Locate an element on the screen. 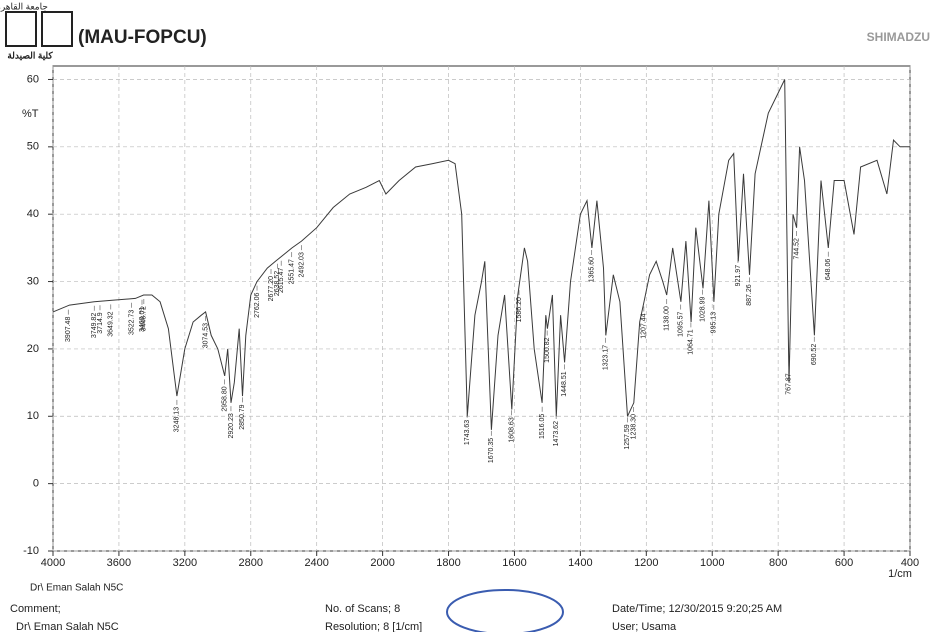 This screenshot has width=948, height=632. datetime: Date/Time; 12/30/2015 9:20;25 AM is located at coordinates (697, 609).